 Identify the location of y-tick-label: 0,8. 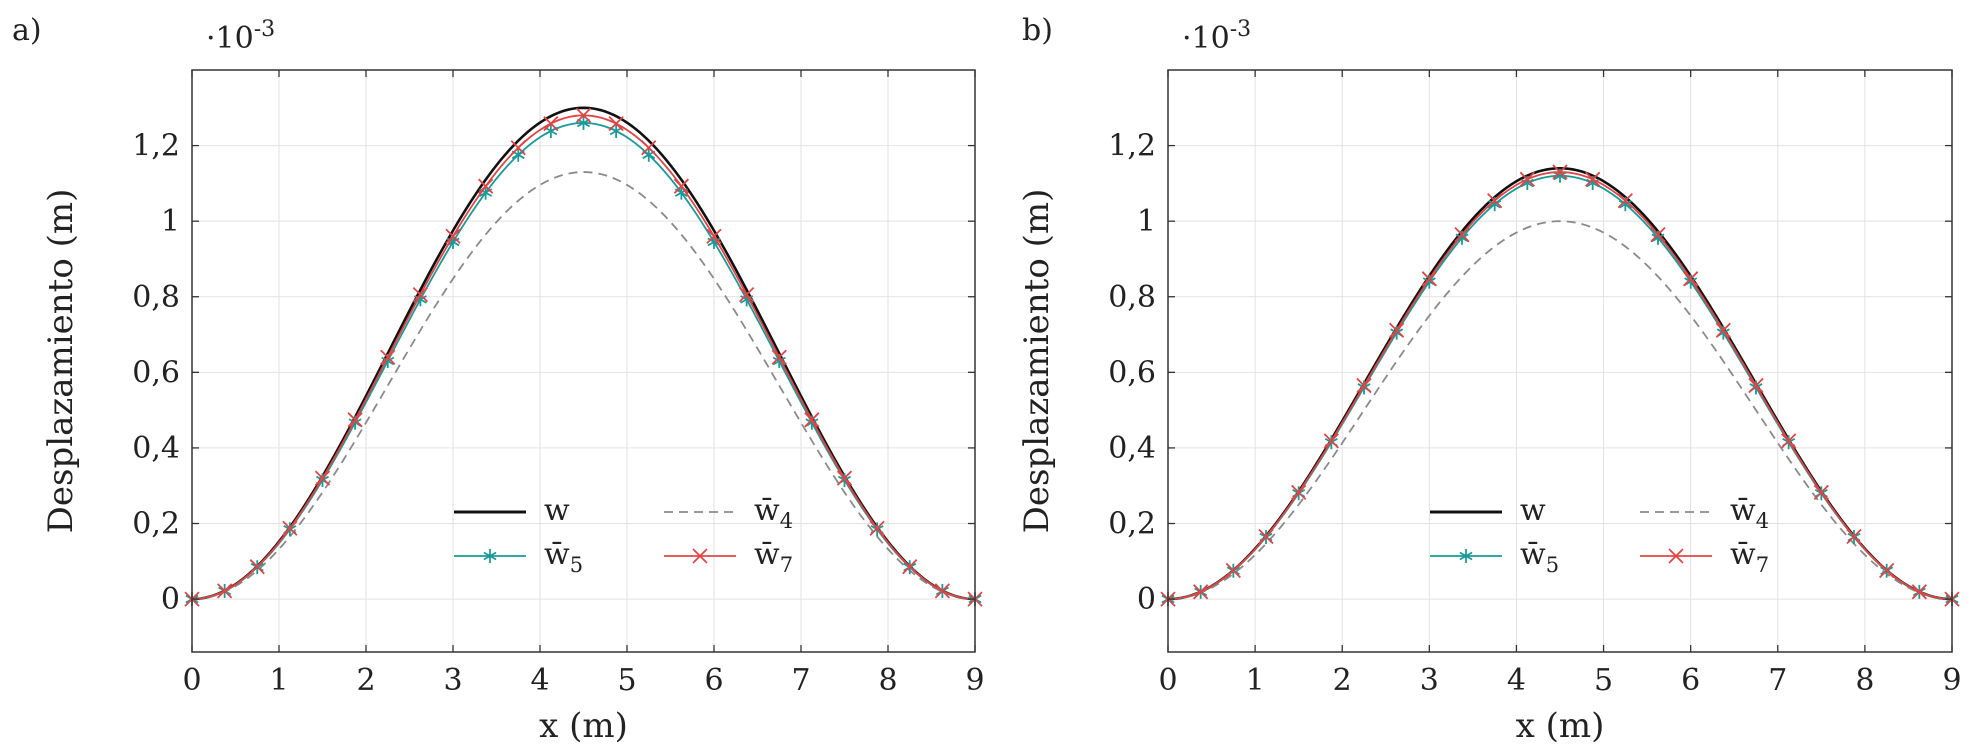
(1132, 297).